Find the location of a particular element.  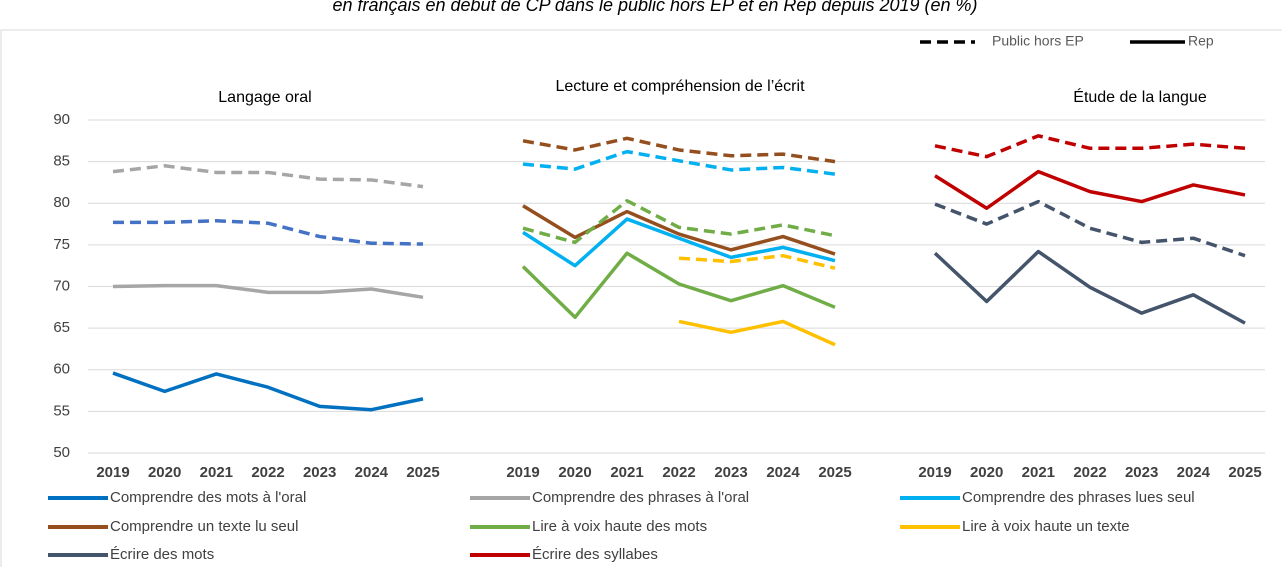

y-tick-label: 50 is located at coordinates (61, 452).